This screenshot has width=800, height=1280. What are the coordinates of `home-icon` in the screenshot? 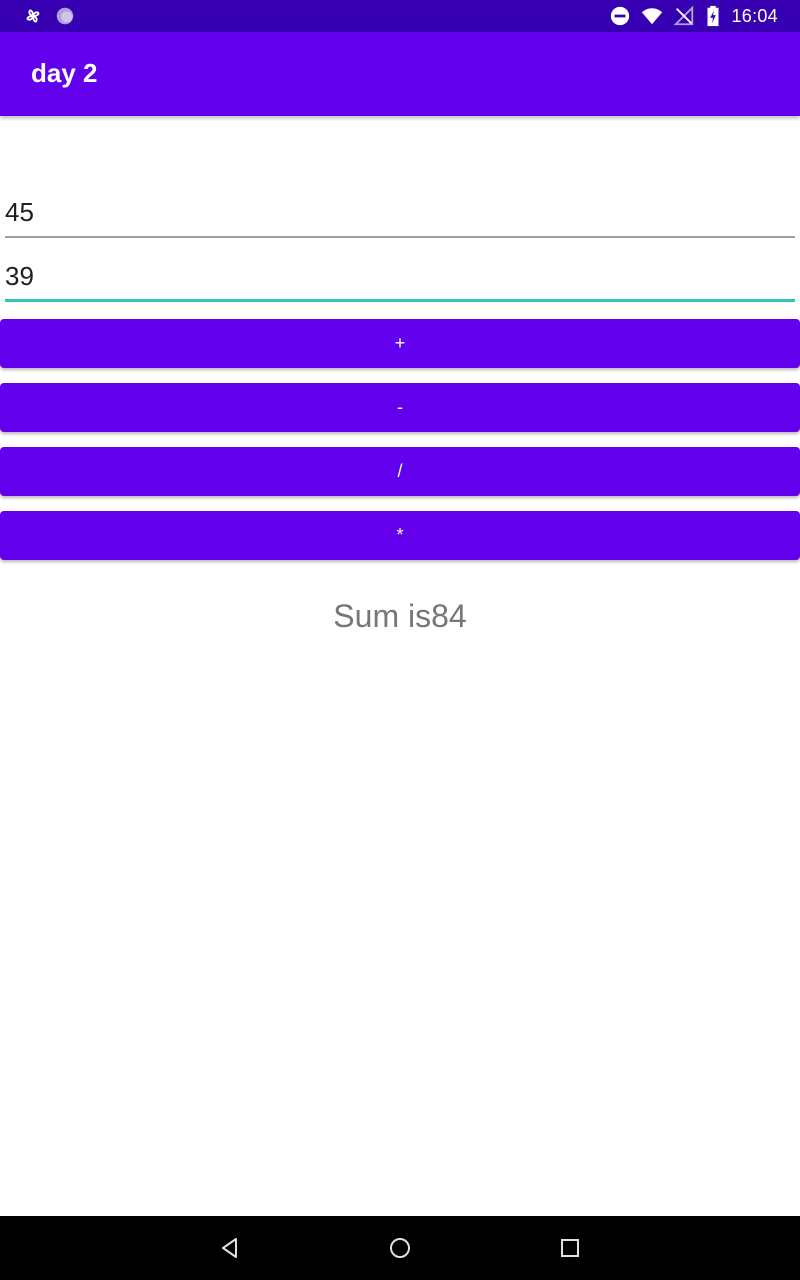 It's located at (400, 1248).